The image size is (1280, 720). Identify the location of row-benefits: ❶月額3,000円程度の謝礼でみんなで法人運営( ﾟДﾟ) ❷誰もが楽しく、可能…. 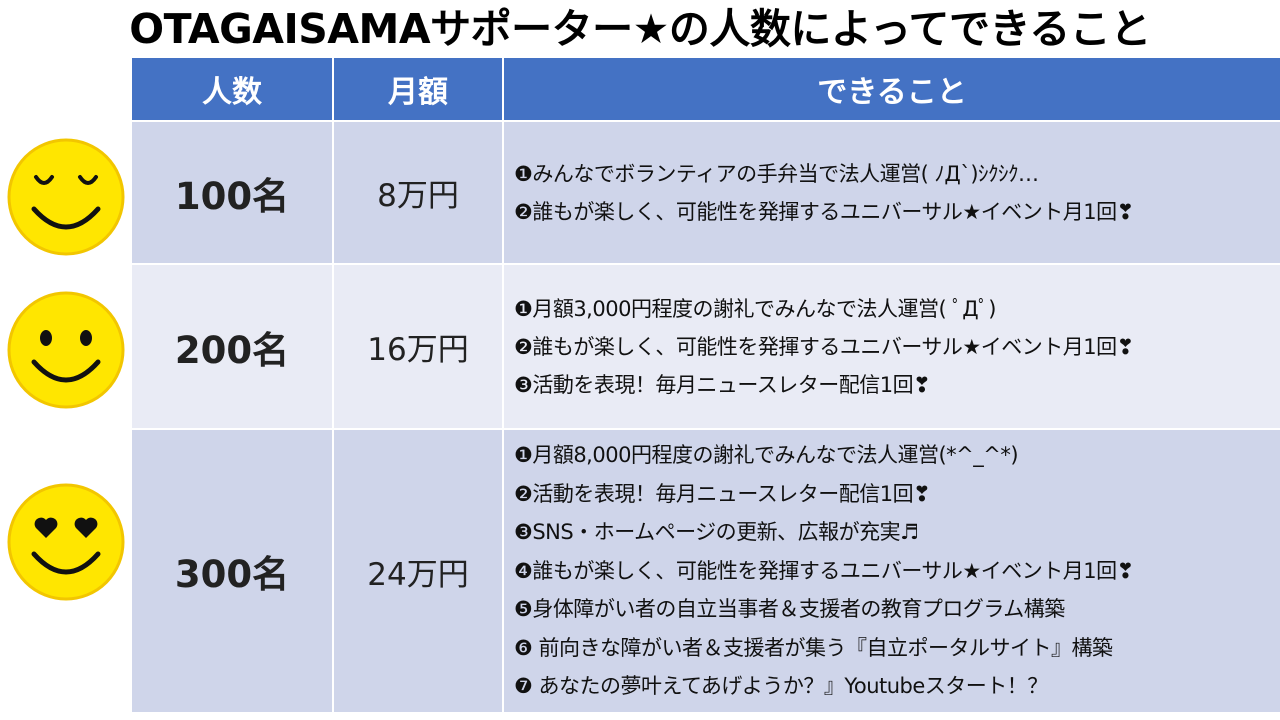
(891, 346).